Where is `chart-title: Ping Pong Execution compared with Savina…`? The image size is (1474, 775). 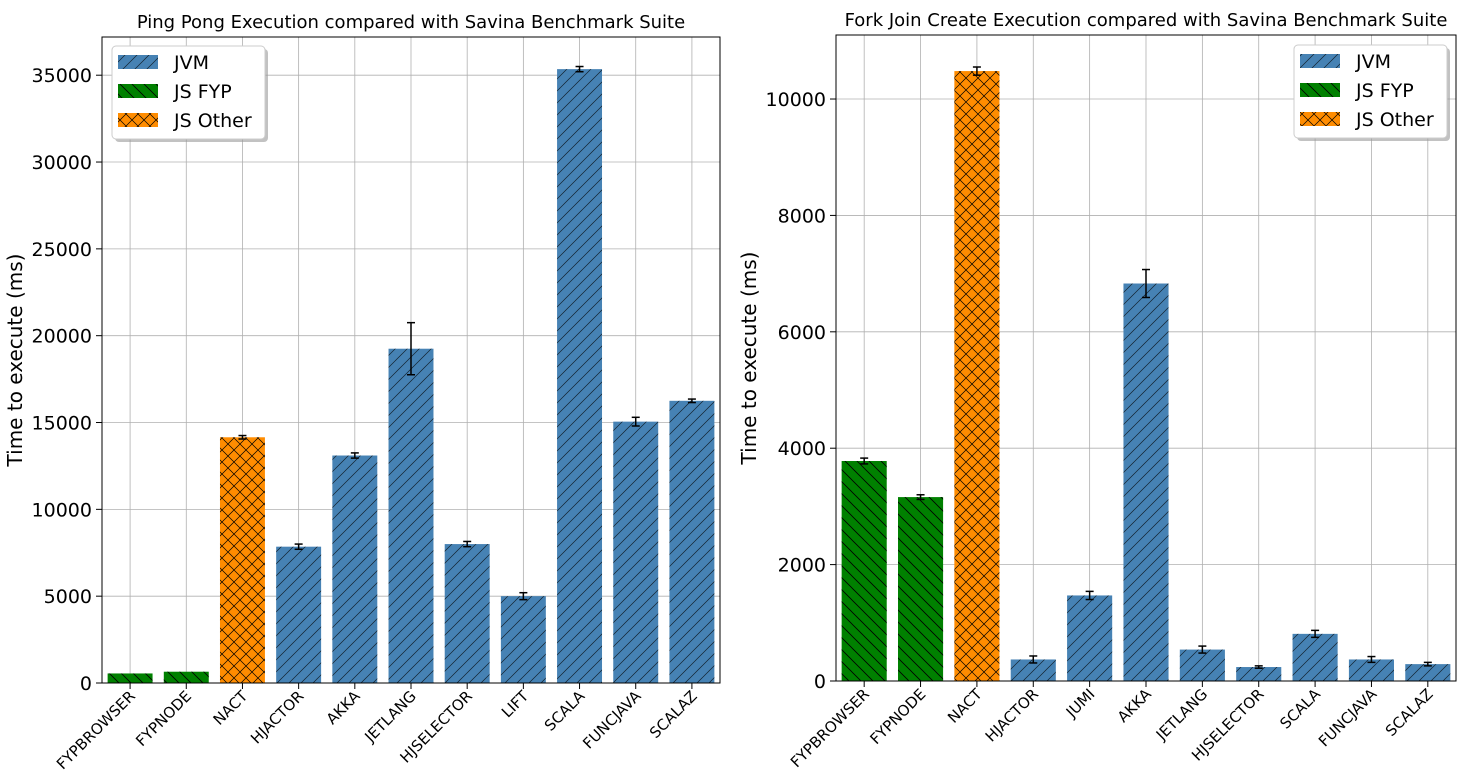 chart-title: Ping Pong Execution compared with Savina… is located at coordinates (411, 22).